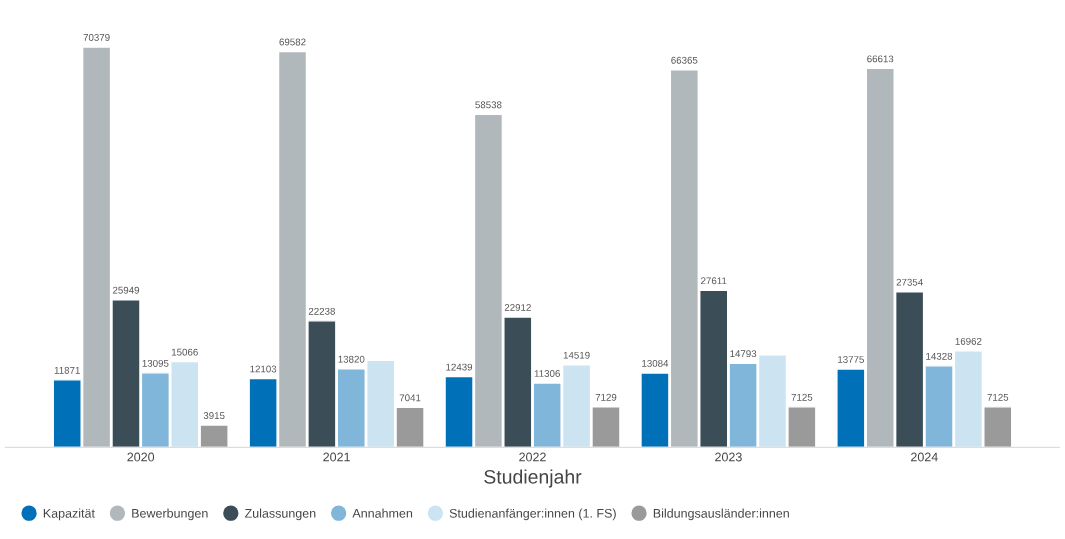 Image resolution: width=1065 pixels, height=539 pixels. What do you see at coordinates (721, 514) in the screenshot?
I see `legend-label: Bildungsausländer:innen` at bounding box center [721, 514].